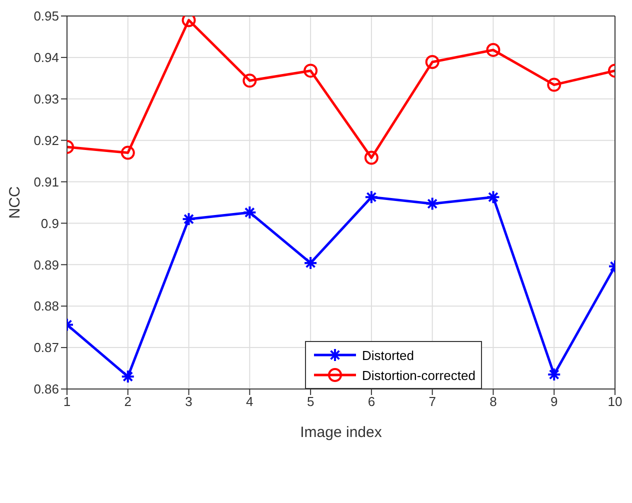 This screenshot has width=632, height=503. I want to click on y-tick-label: 0.93, so click(46, 99).